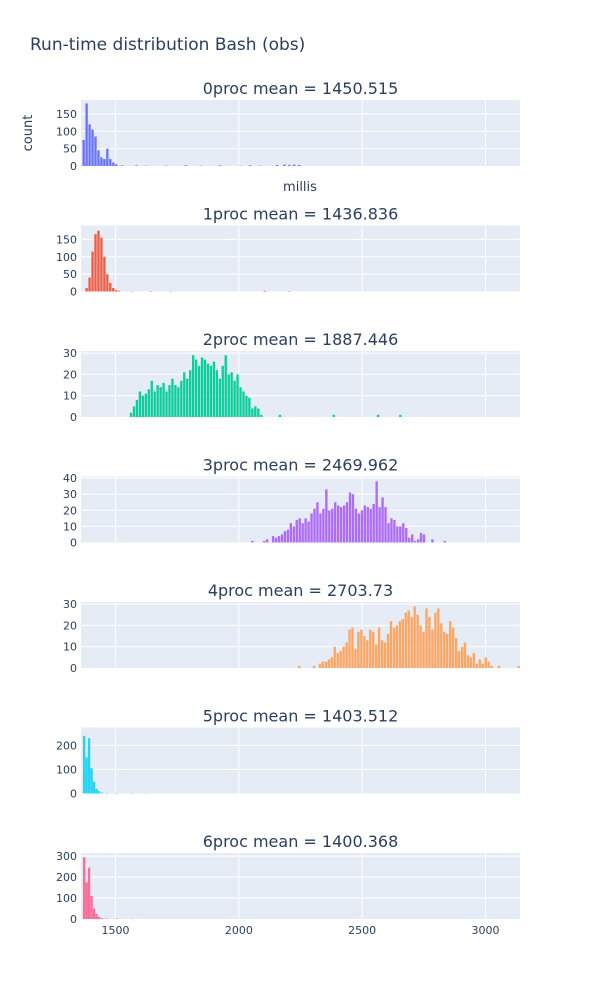 Image resolution: width=600 pixels, height=1000 pixels. Describe the element at coordinates (239, 930) in the screenshot. I see `x-tick-label: 2000` at that location.